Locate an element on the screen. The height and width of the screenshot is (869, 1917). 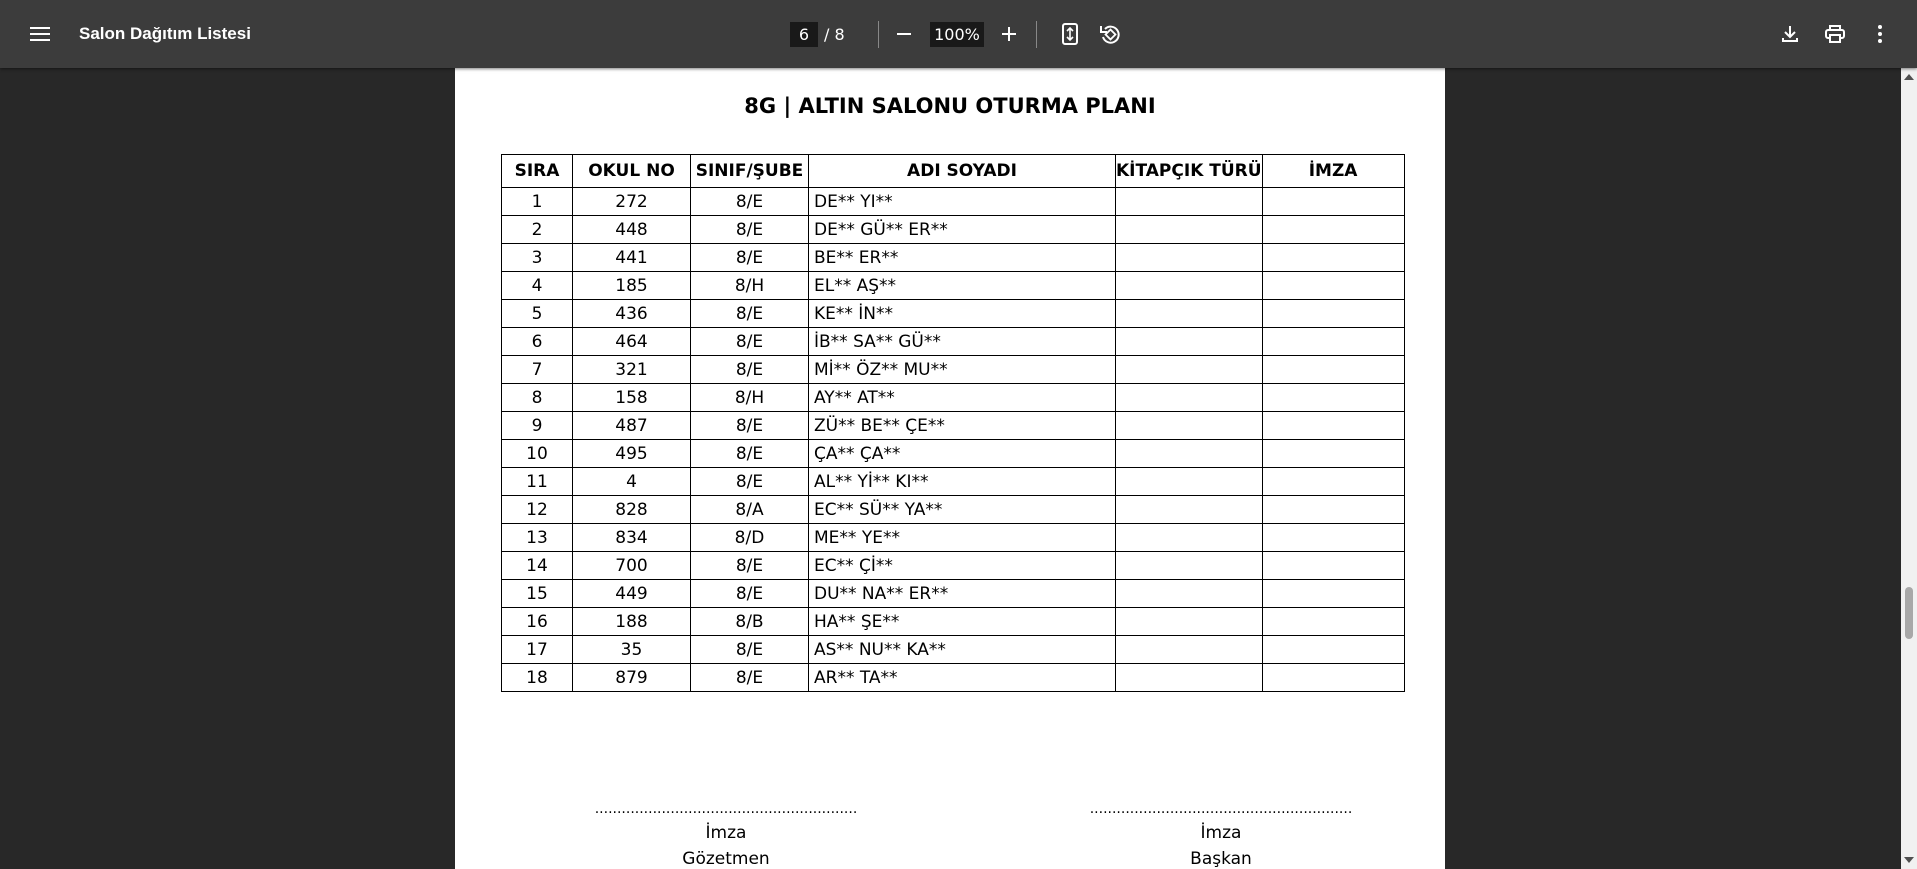
adi-soyadi-cell: HA** ŞE** is located at coordinates (962, 621).